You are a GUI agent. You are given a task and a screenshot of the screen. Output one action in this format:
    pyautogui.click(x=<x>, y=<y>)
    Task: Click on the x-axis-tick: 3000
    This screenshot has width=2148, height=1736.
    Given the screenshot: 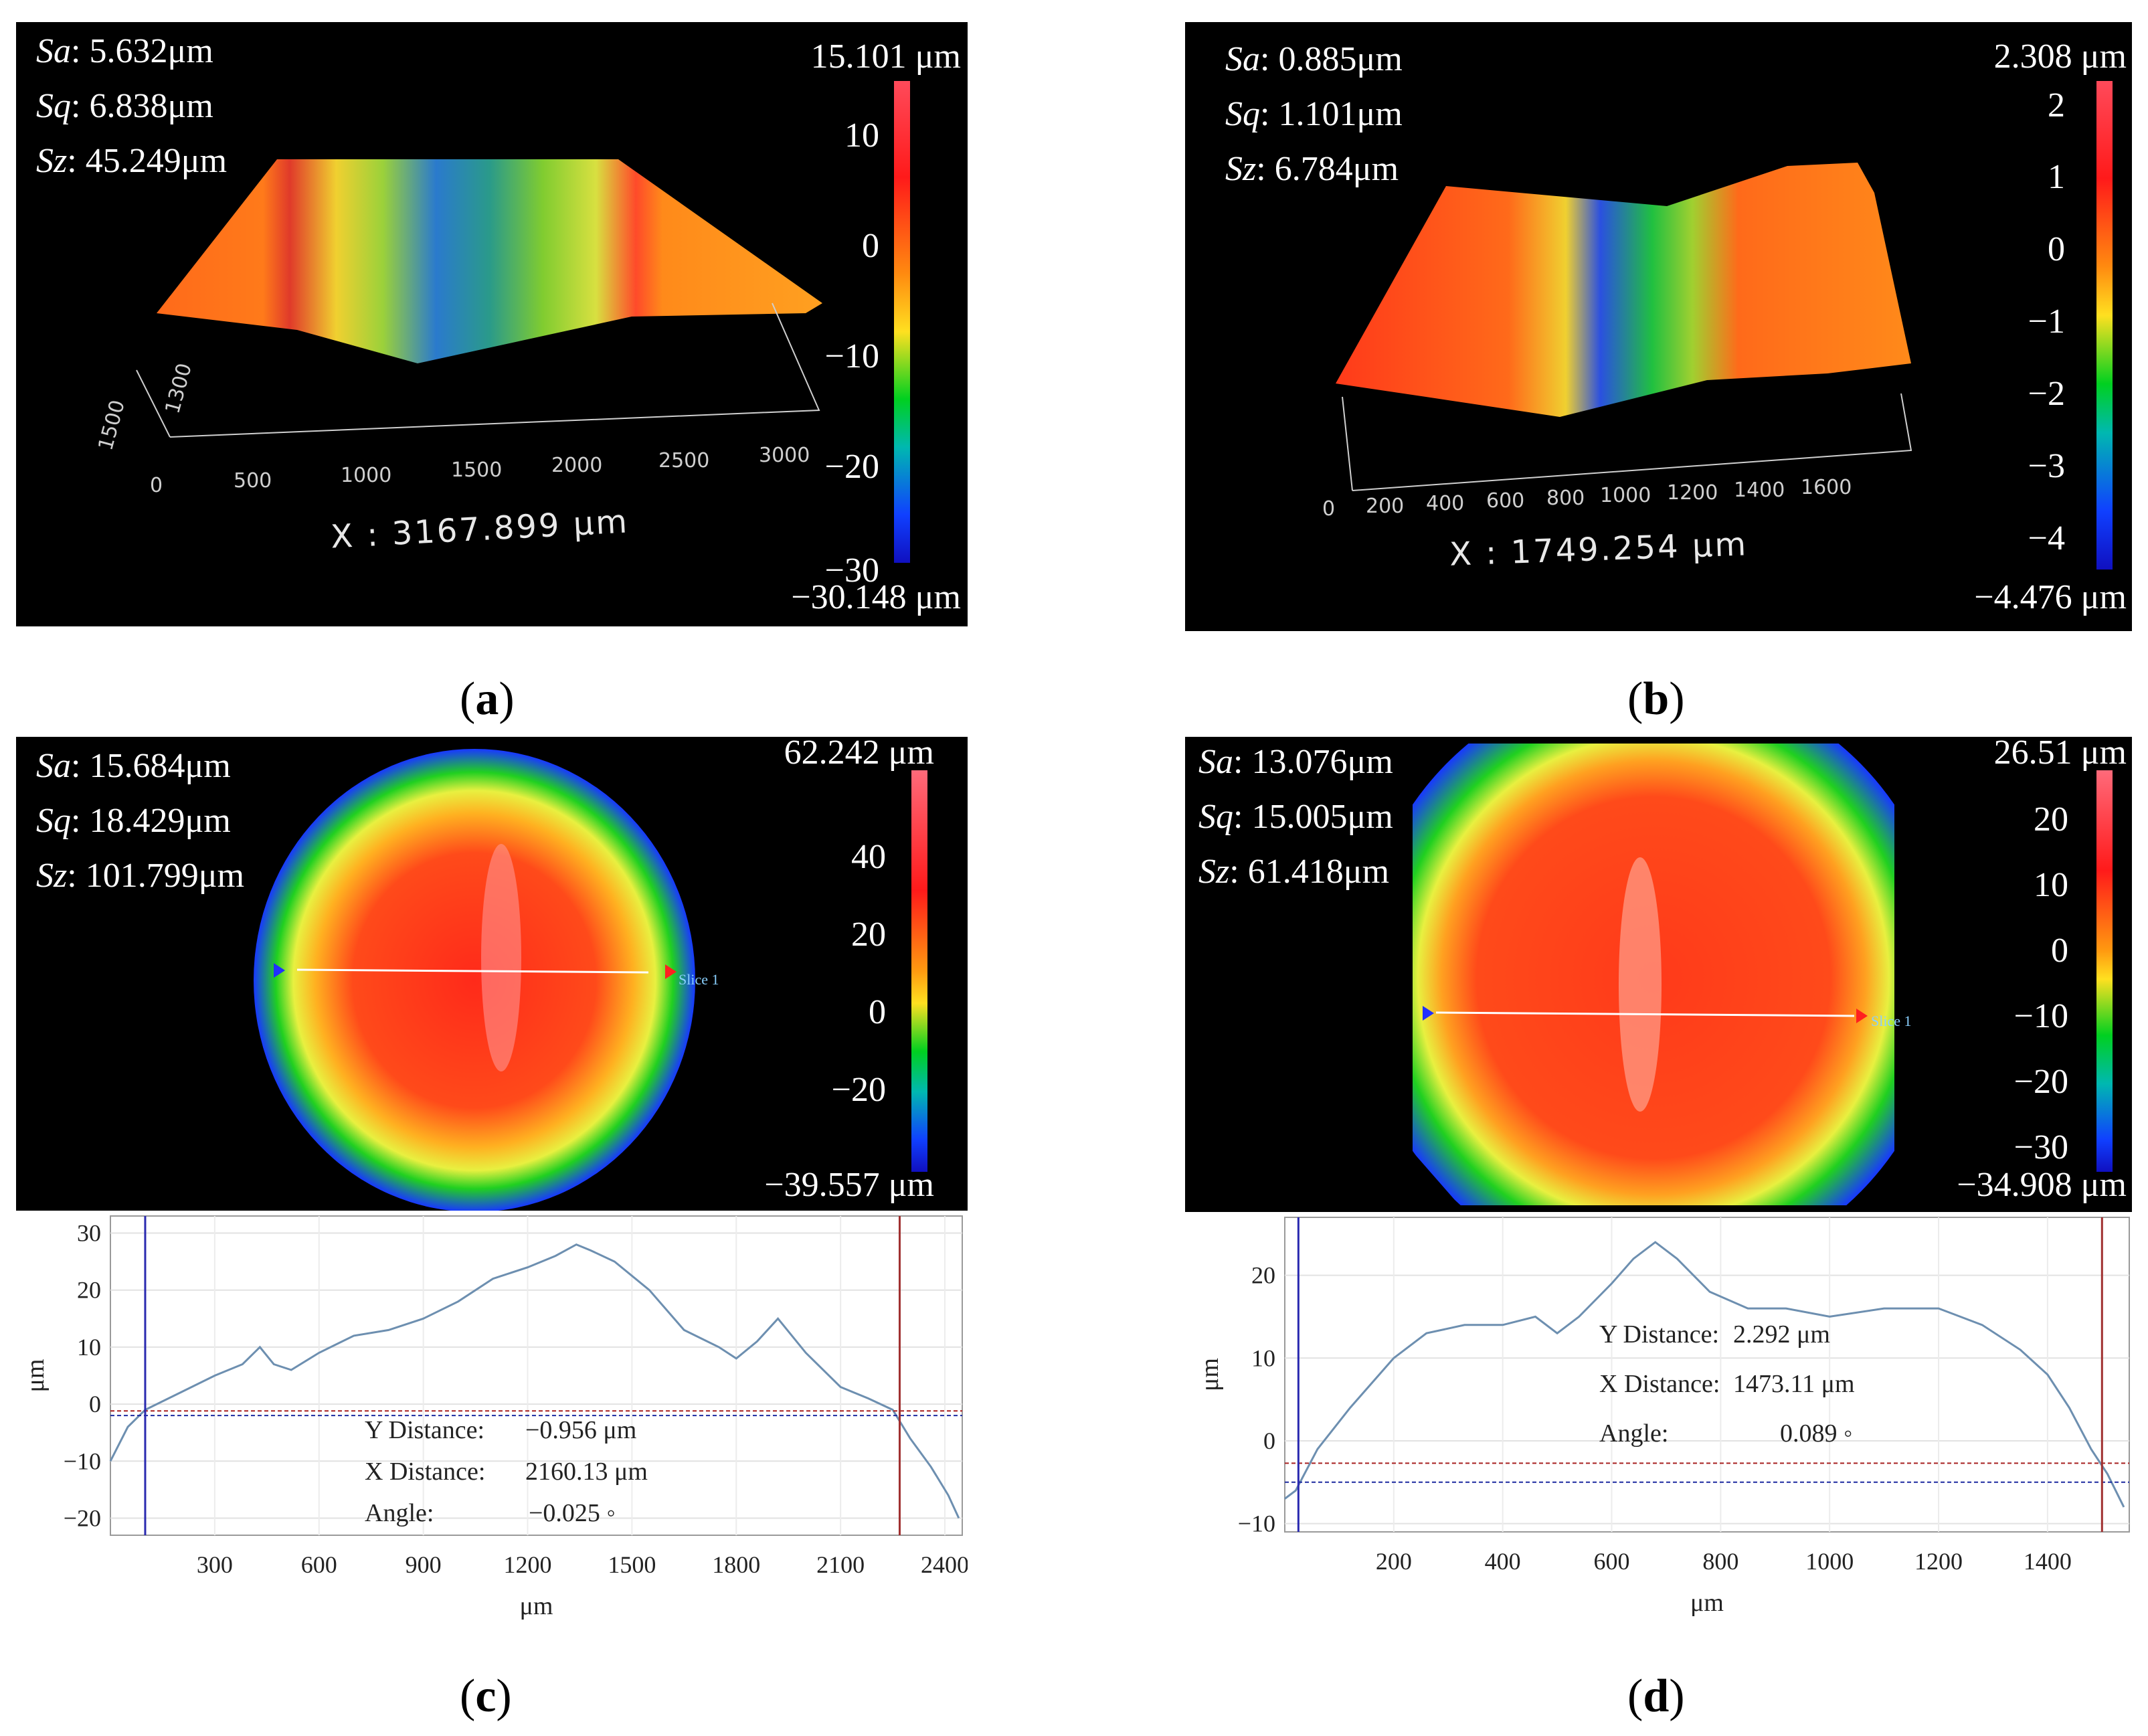 What is the action you would take?
    pyautogui.click(x=784, y=455)
    